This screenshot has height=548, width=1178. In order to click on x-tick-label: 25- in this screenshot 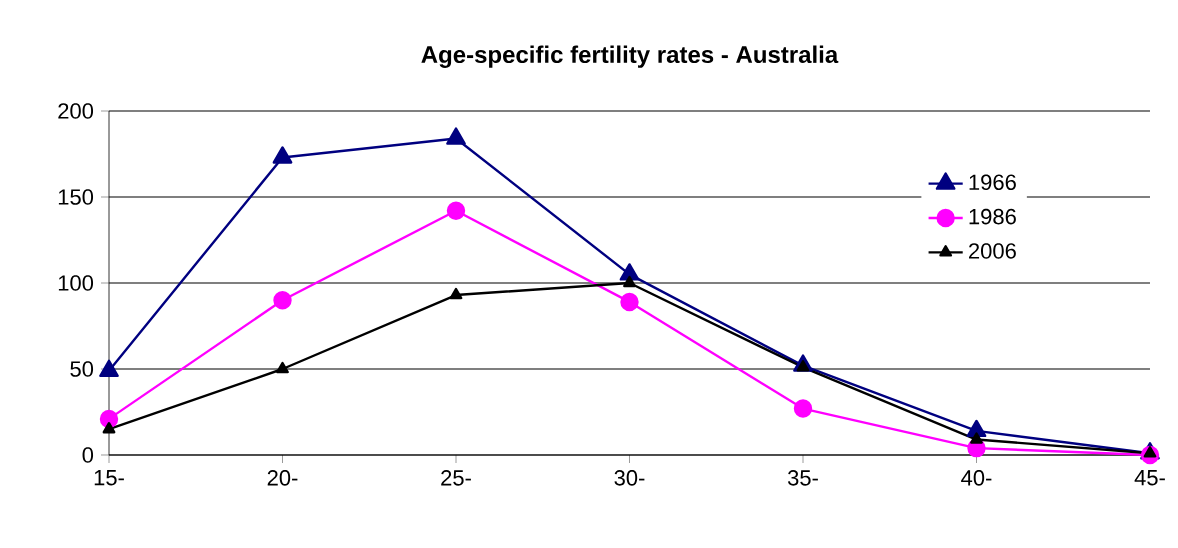, I will do `click(456, 478)`.